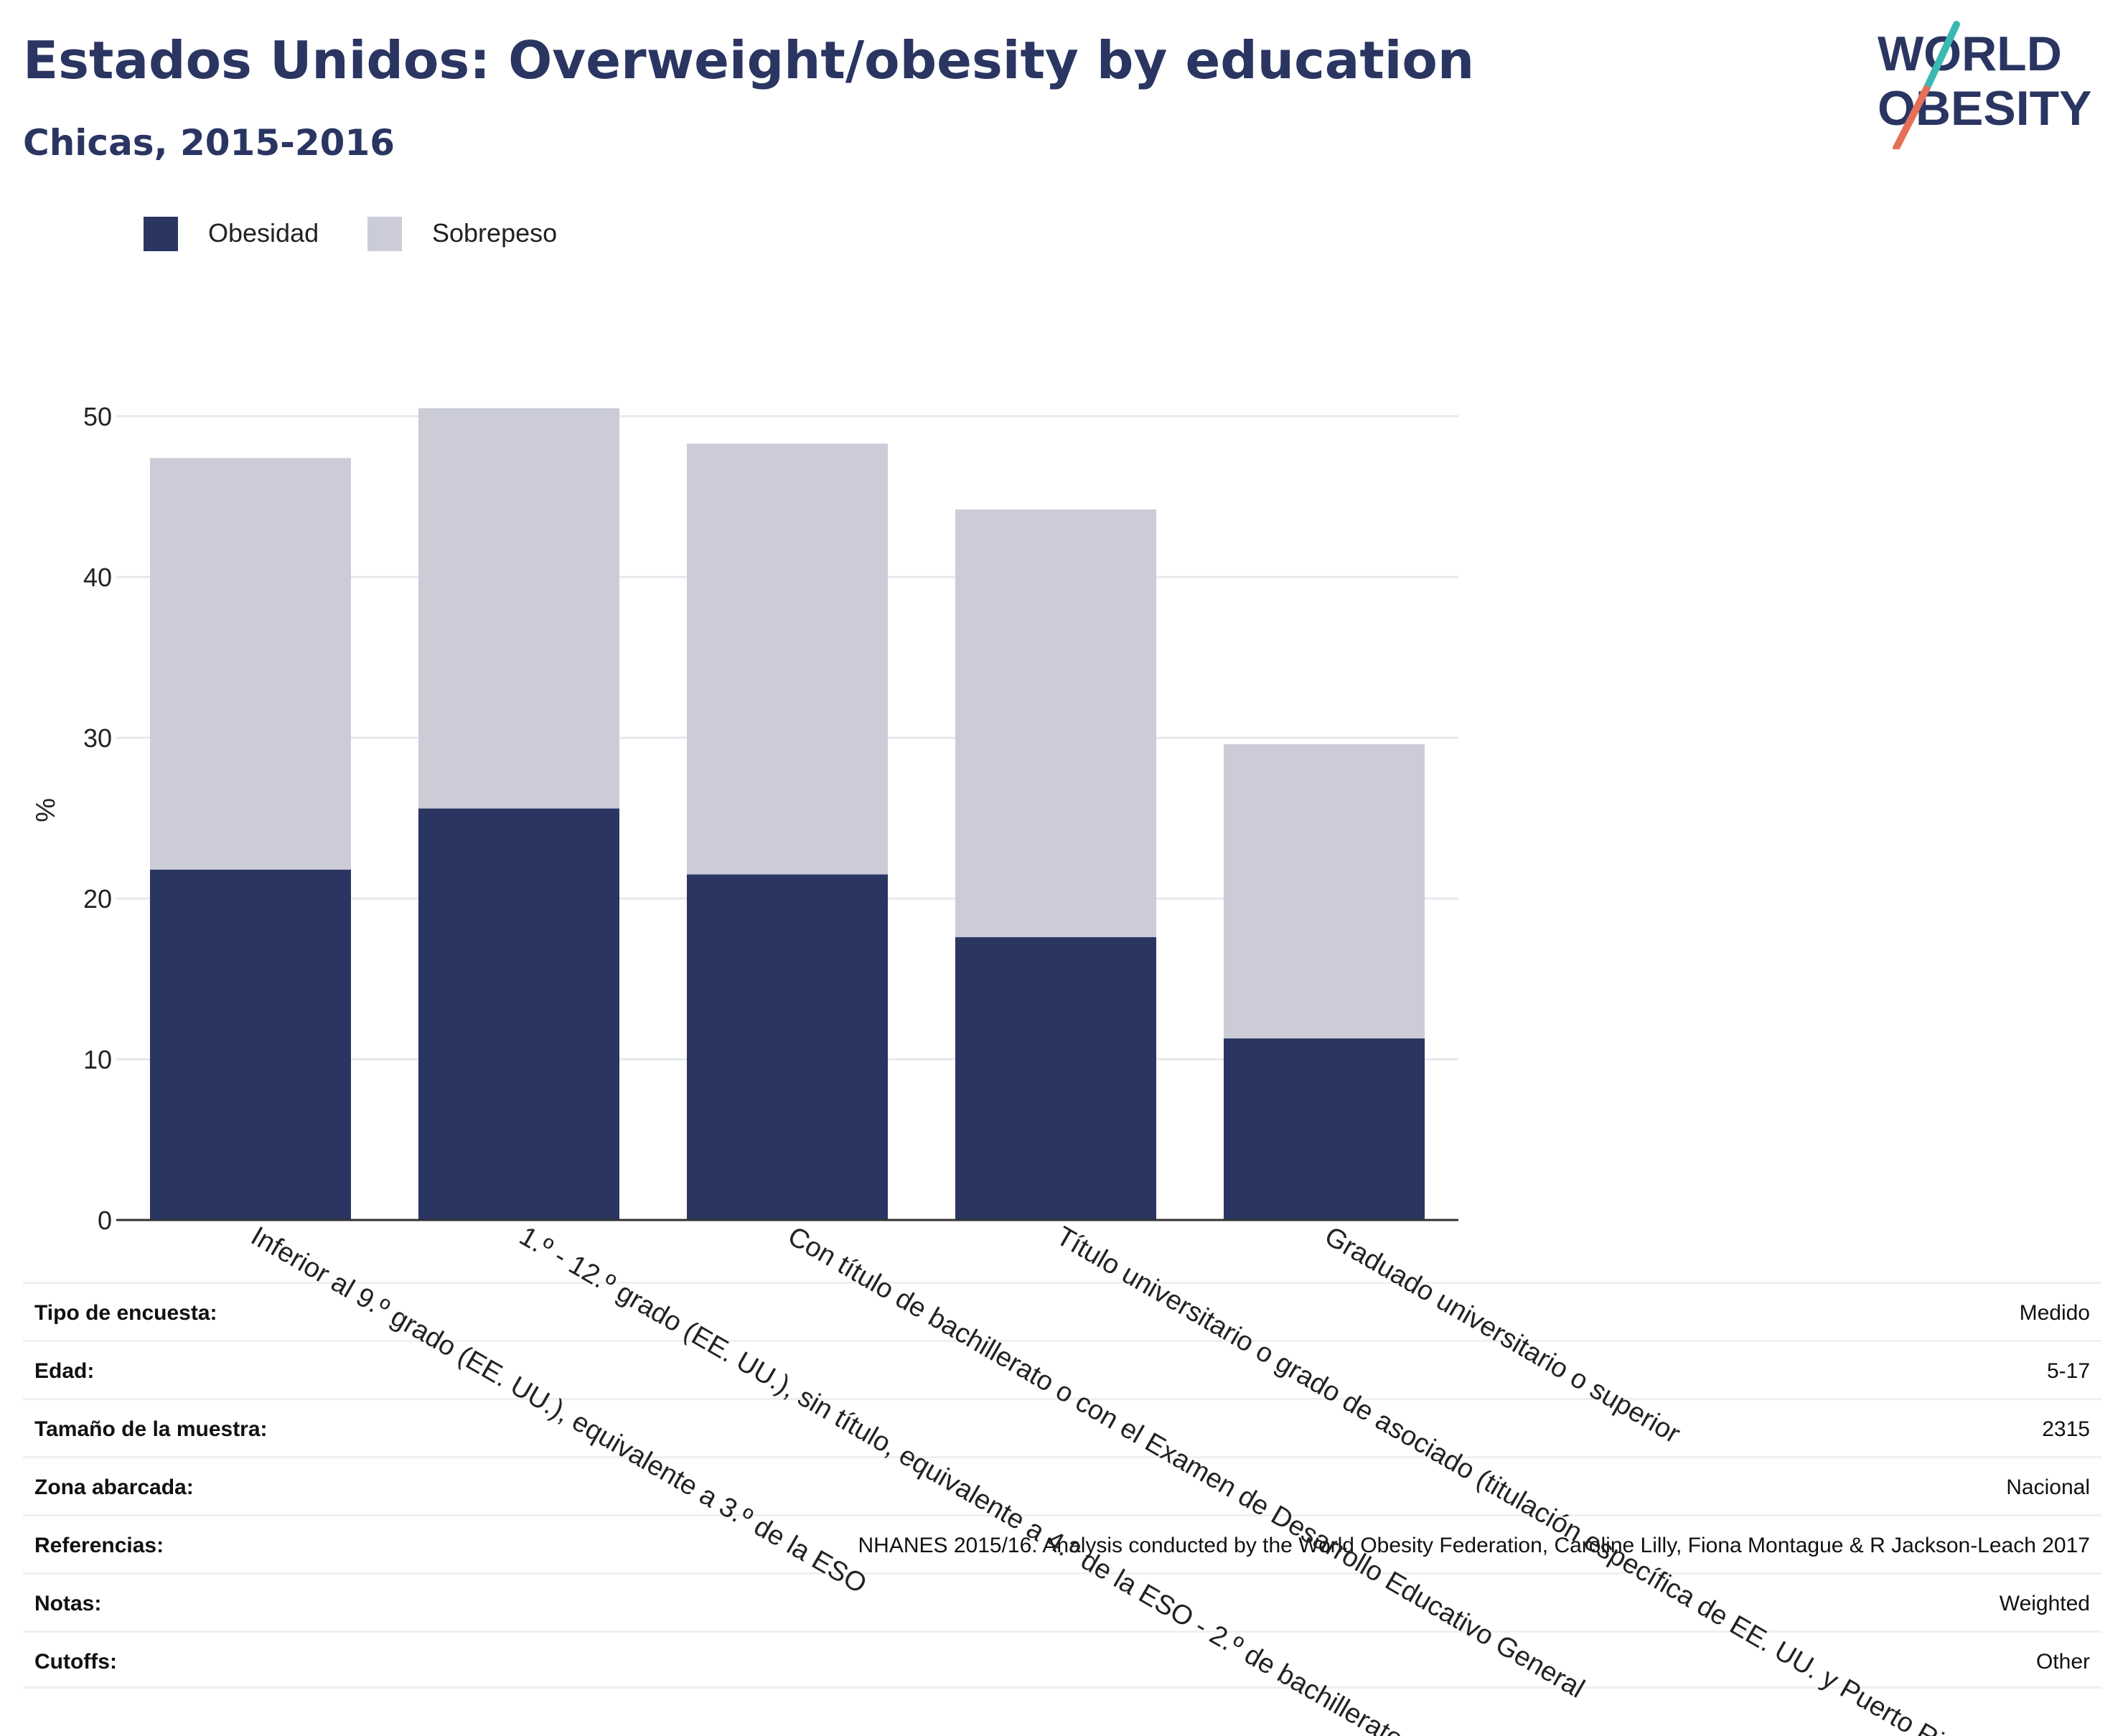 The width and height of the screenshot is (2123, 1736). Describe the element at coordinates (151, 1429) in the screenshot. I see `meta-label: Tamaño de la muestra:` at that location.